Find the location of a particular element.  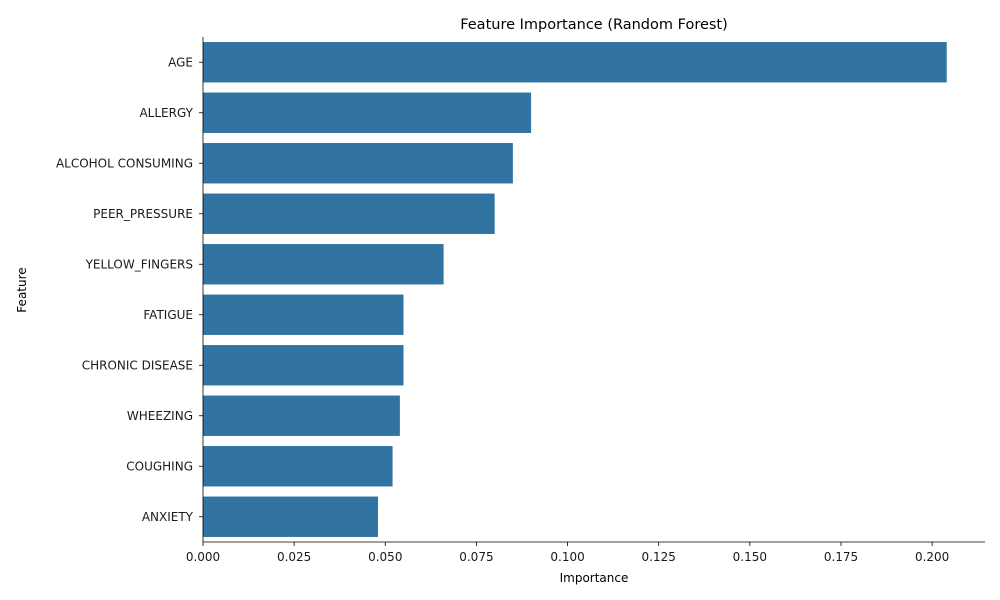

y-tick-label-age: AGE is located at coordinates (180, 62).